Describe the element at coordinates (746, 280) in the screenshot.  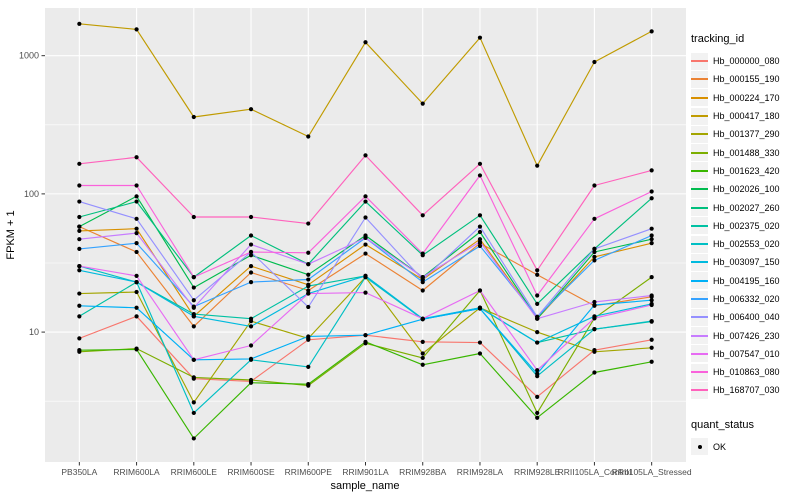
I see `legend-item-label: Hb_004195_160` at that location.